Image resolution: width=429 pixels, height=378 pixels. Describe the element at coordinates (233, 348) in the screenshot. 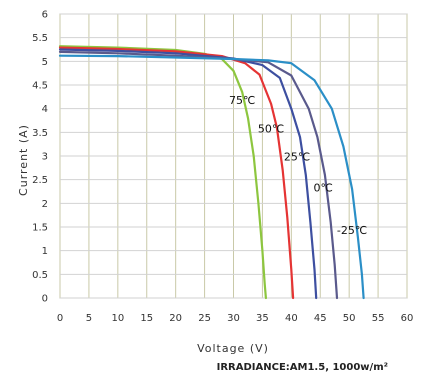

I see `x-axis-title: Voltage (V)` at that location.